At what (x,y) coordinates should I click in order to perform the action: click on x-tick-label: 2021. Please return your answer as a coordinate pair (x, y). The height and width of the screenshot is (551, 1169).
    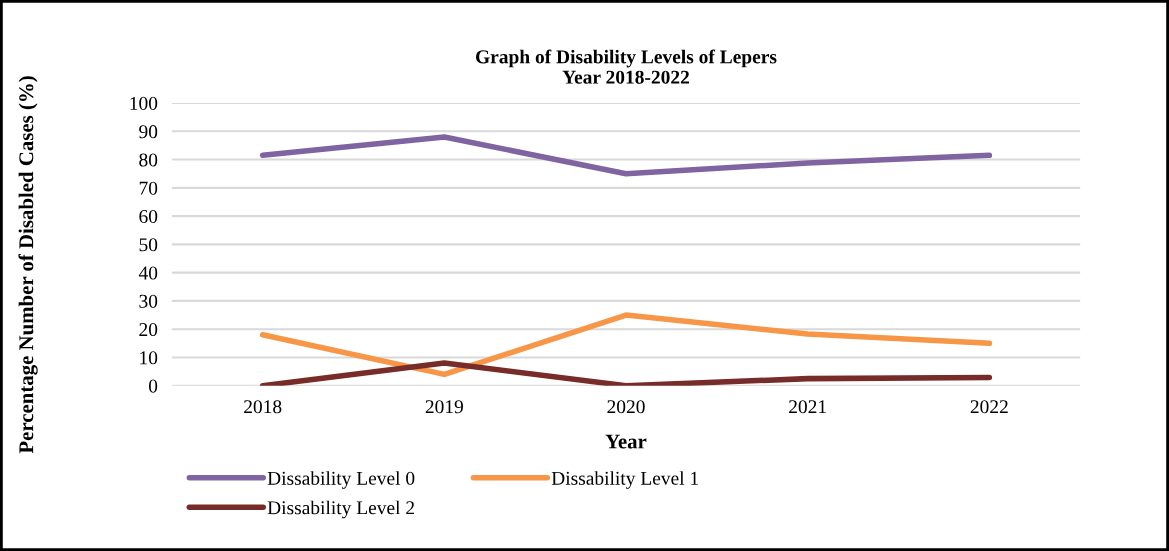
    Looking at the image, I should click on (807, 407).